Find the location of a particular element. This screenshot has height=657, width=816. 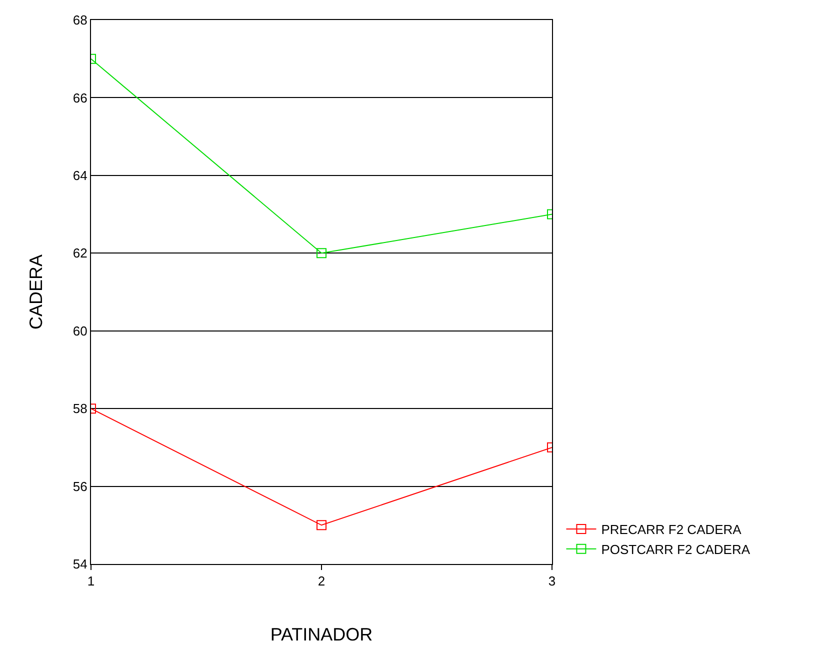

y-tick-label: 62 is located at coordinates (80, 253).